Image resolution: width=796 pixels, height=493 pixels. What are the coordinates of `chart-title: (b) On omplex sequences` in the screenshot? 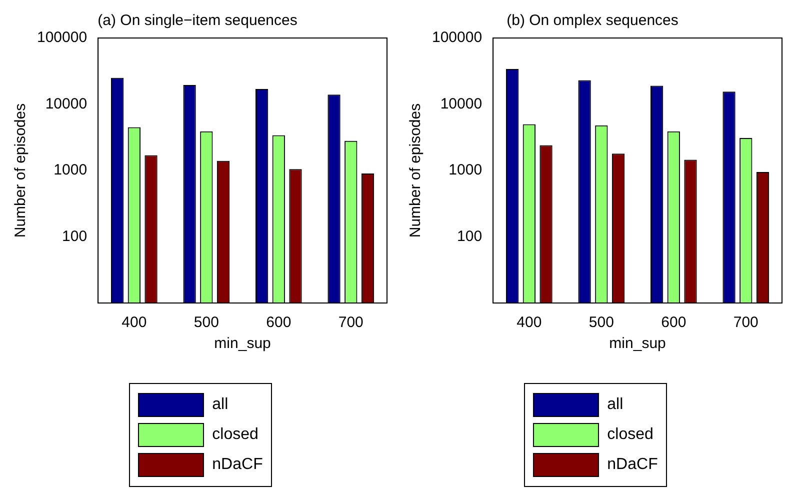 It's located at (592, 21).